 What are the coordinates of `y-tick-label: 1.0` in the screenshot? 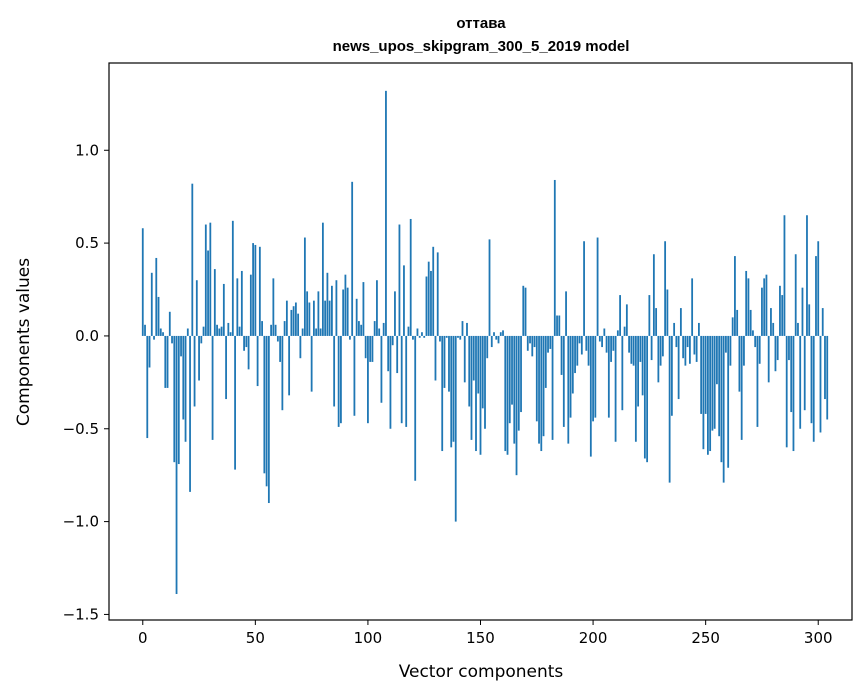 It's located at (87, 150).